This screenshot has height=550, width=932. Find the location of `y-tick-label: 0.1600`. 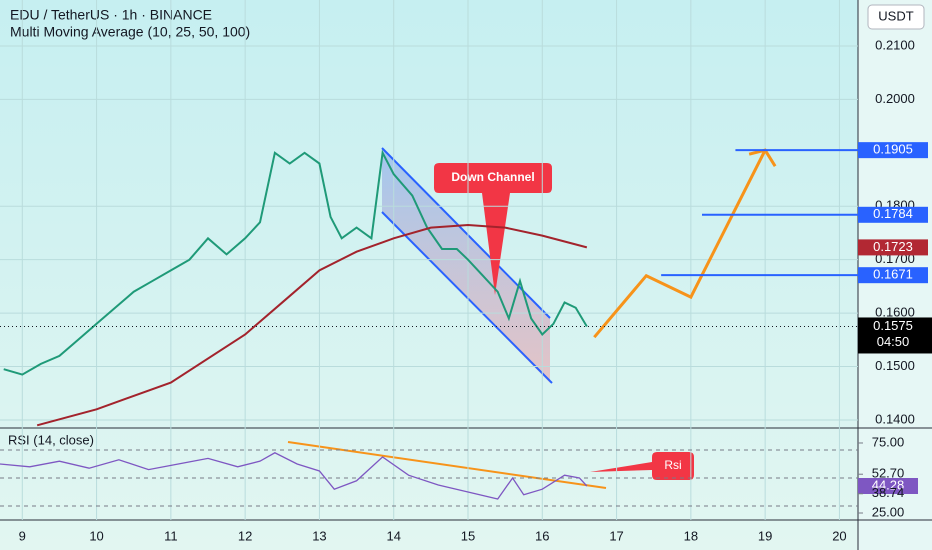

y-tick-label: 0.1600 is located at coordinates (895, 312).